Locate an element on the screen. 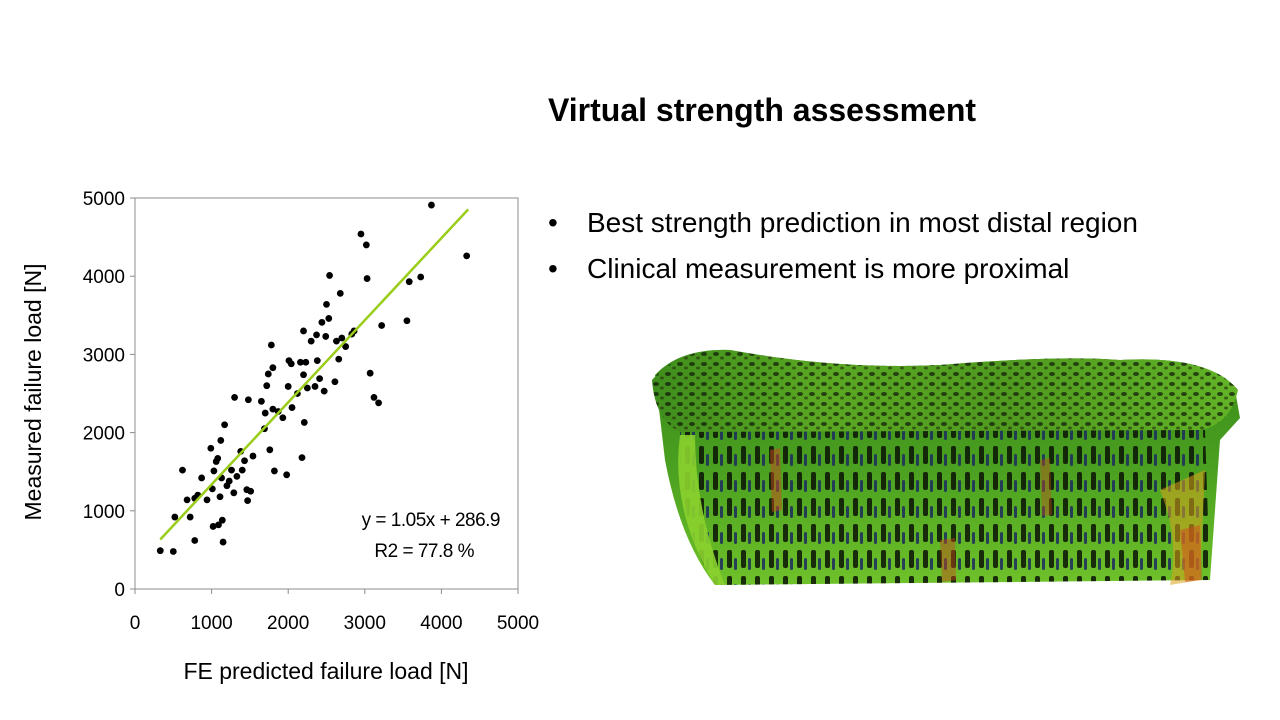 This screenshot has height=720, width=1280. trendline is located at coordinates (314, 374).